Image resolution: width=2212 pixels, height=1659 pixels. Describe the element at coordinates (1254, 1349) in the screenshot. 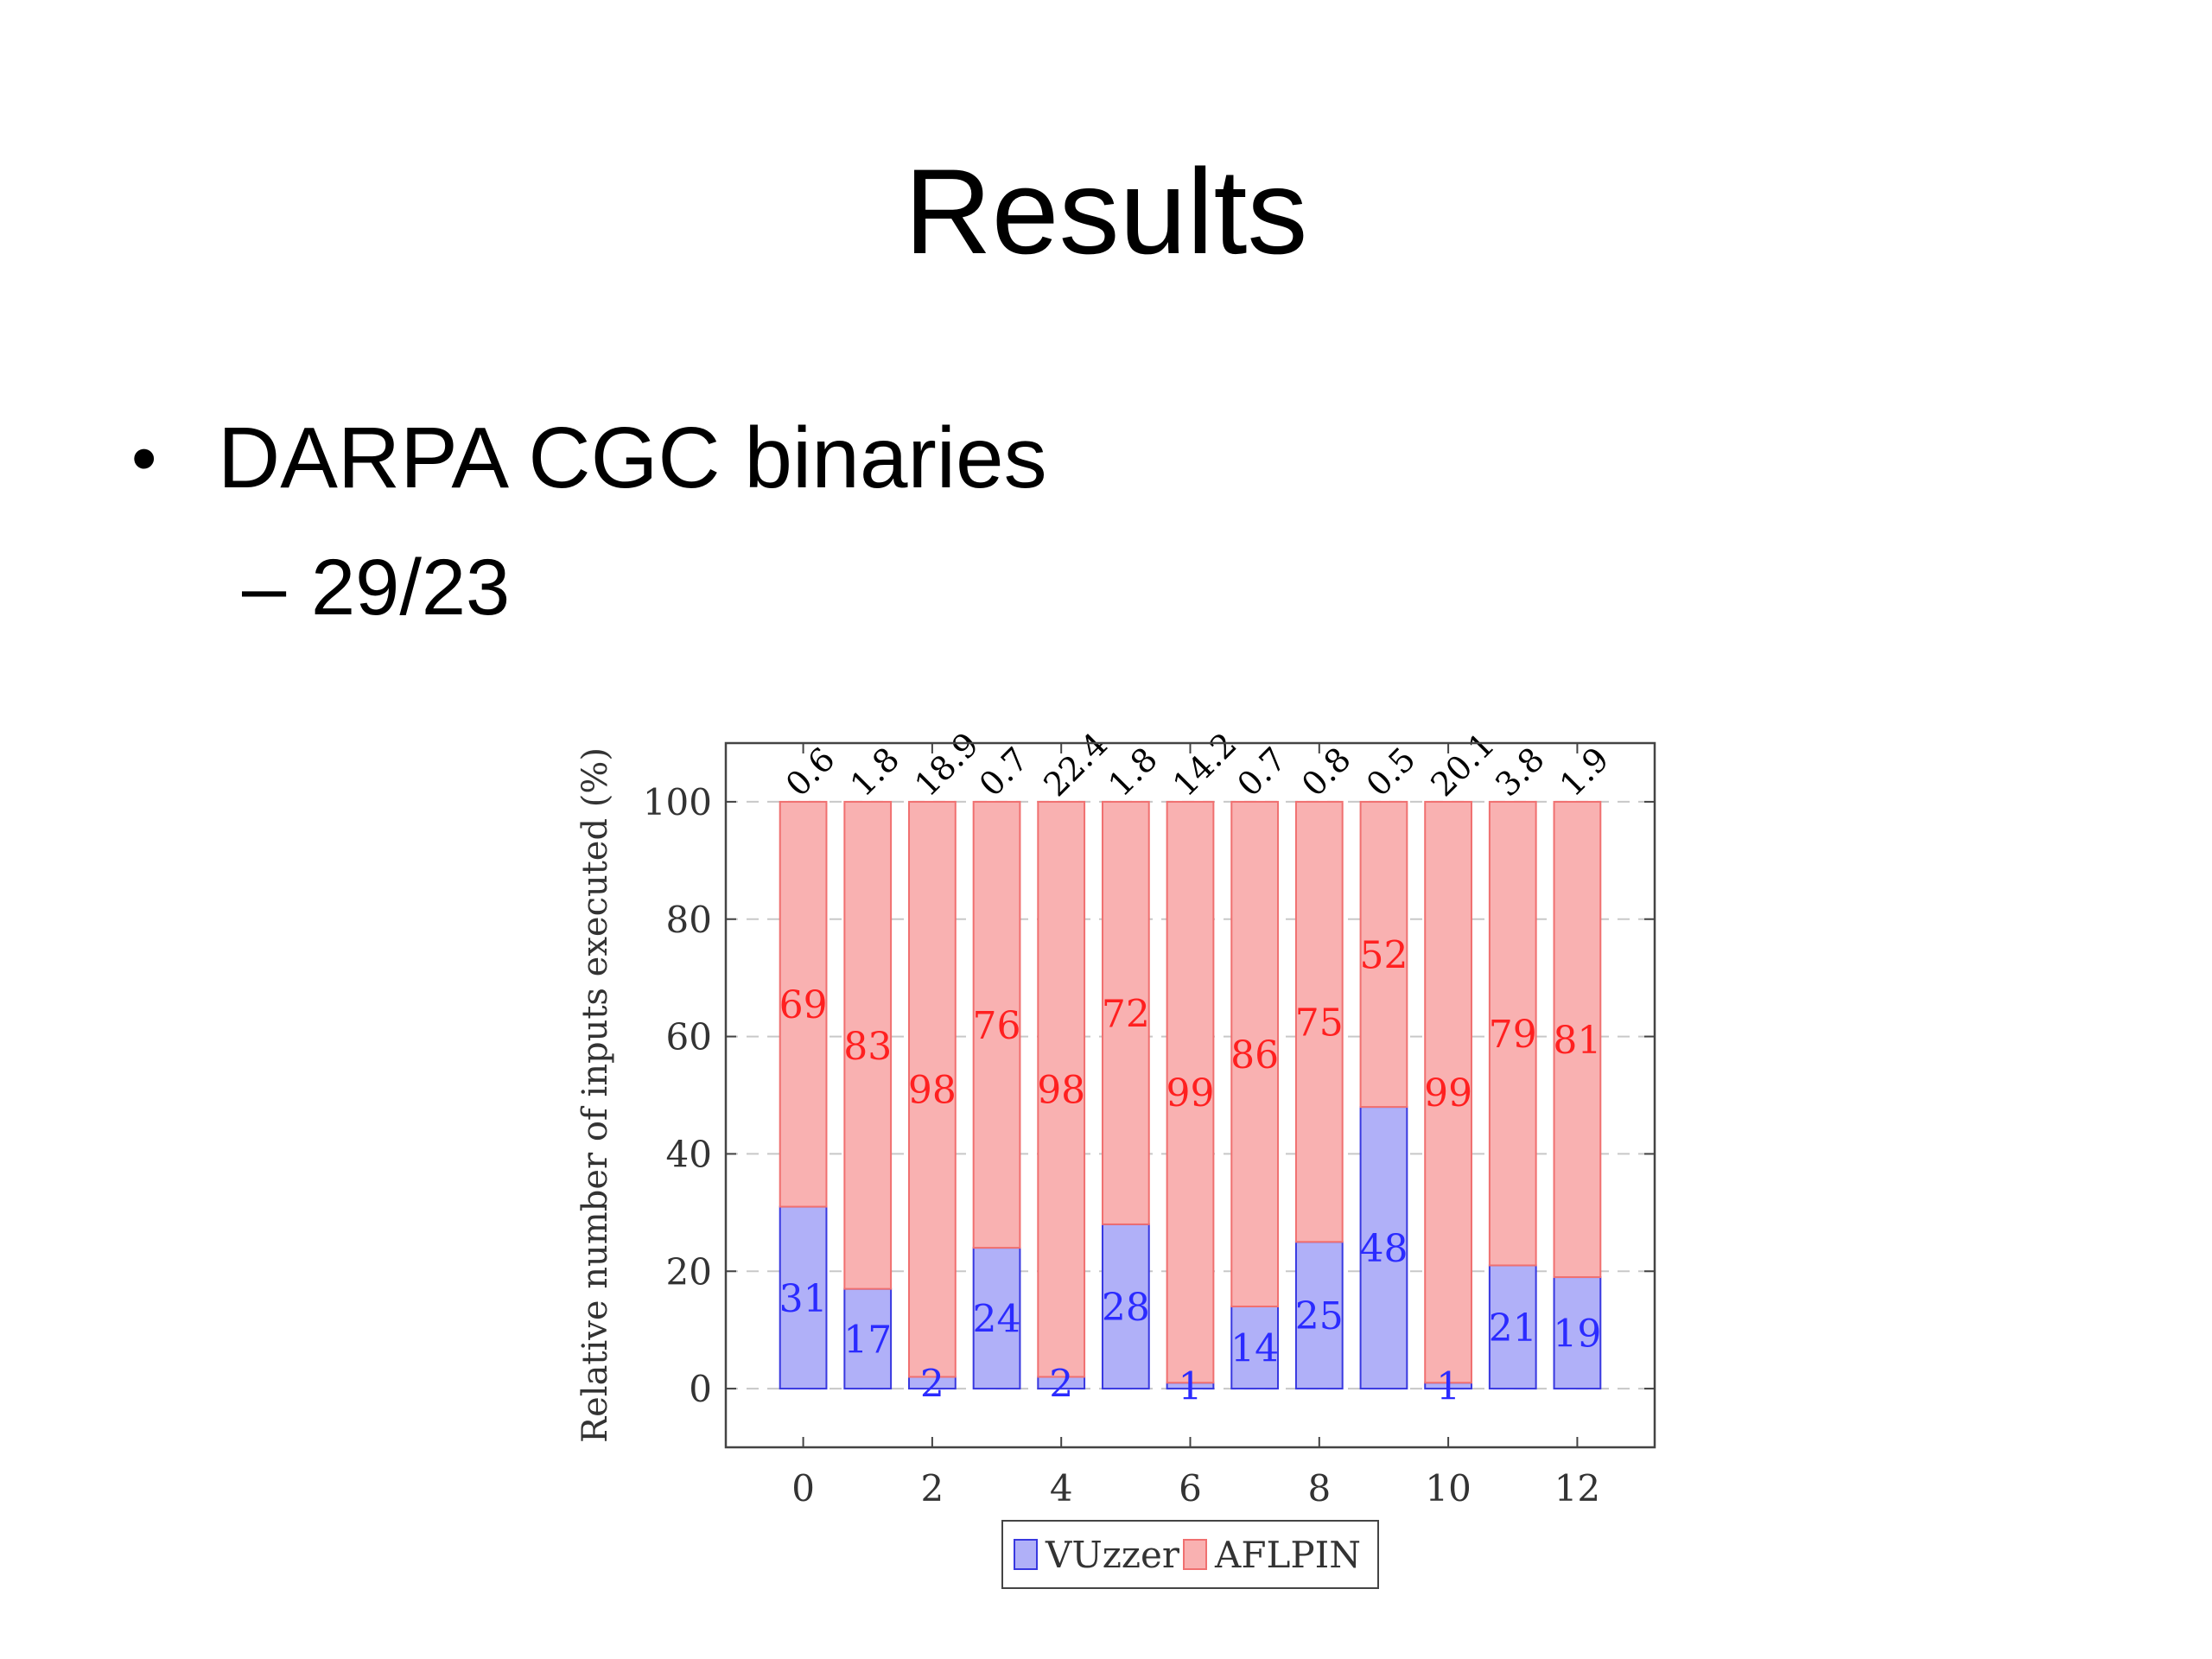

I see `data-label-vuzzer: 14` at that location.